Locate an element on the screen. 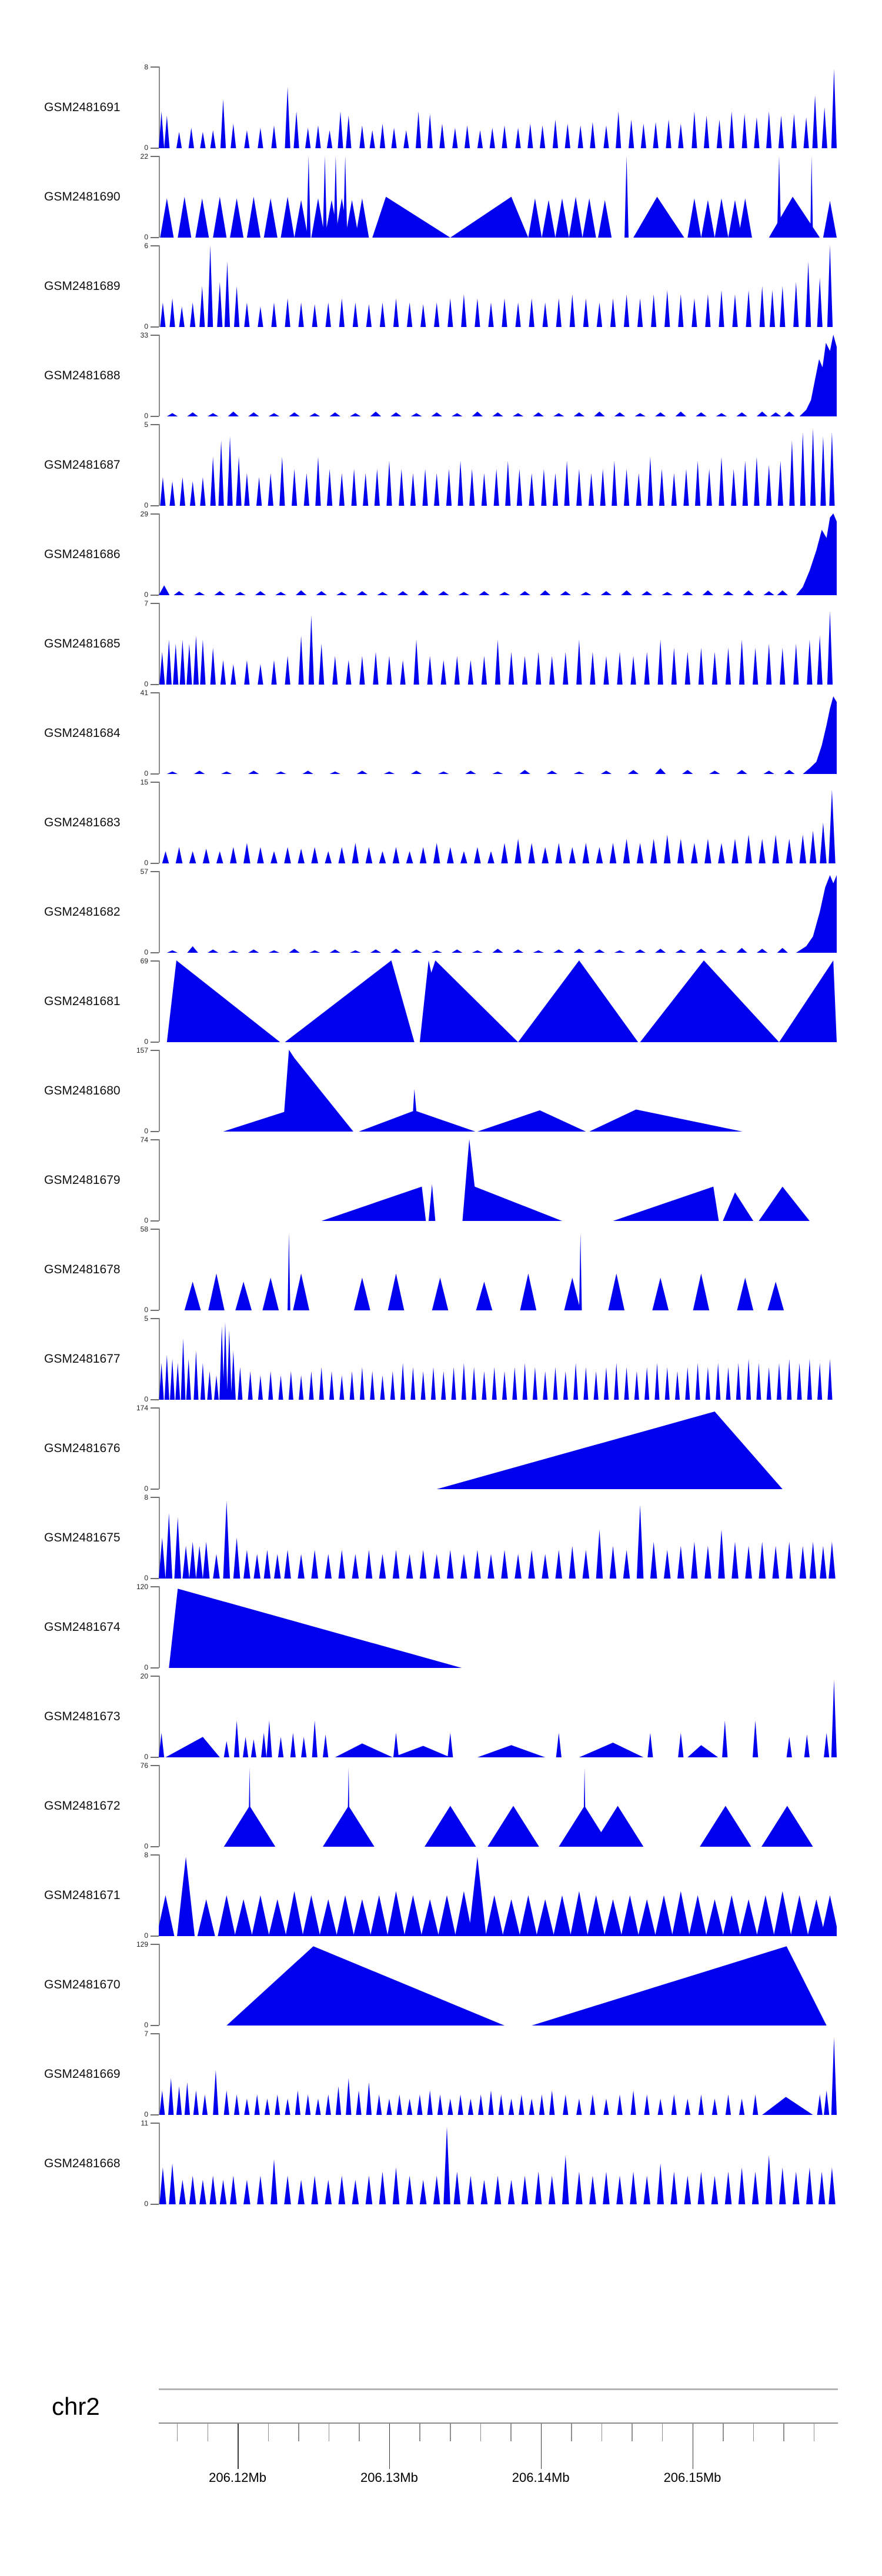 Image resolution: width=882 pixels, height=2576 pixels. track-row: GSM2481691 8 0 is located at coordinates (441, 110).